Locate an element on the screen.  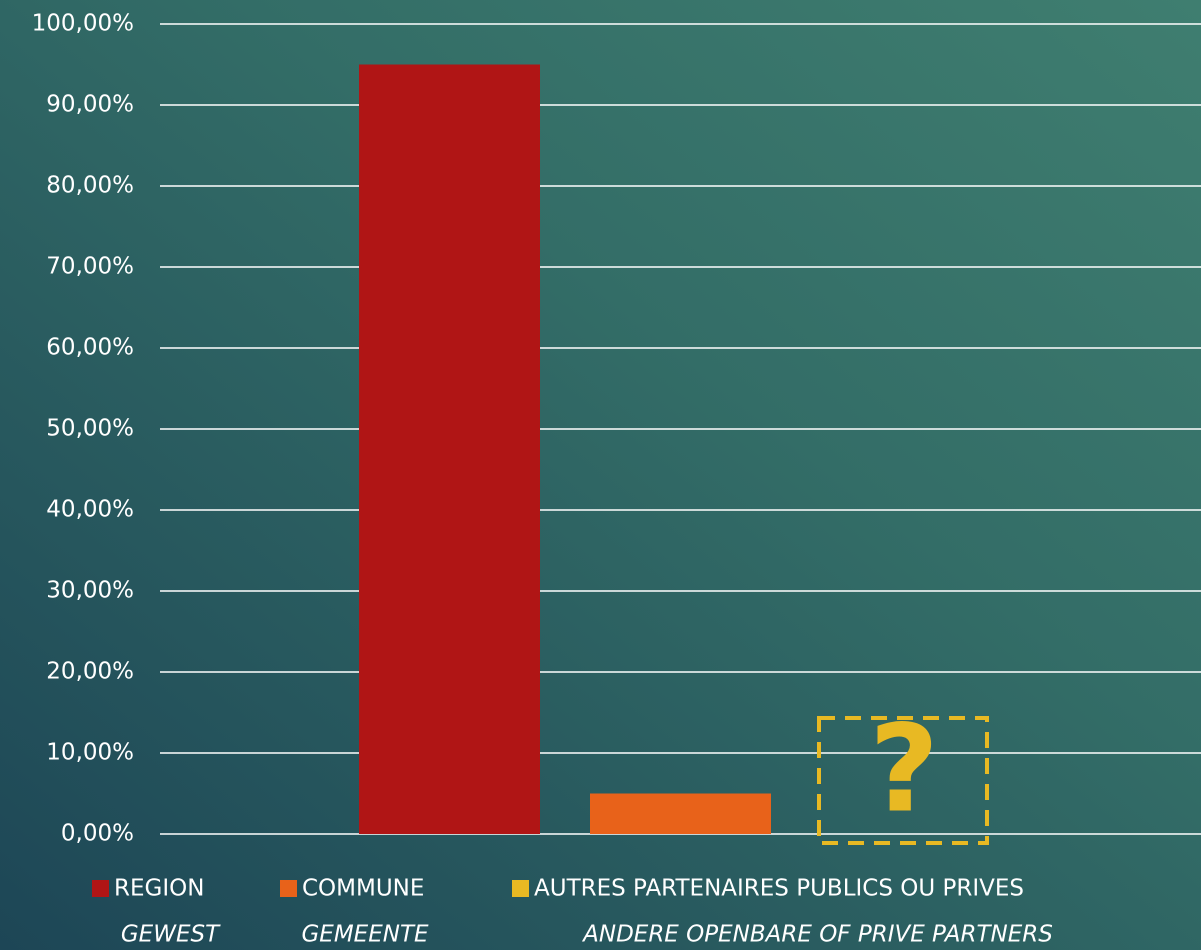
y-tick-label: 30,00% is located at coordinates (90, 591).